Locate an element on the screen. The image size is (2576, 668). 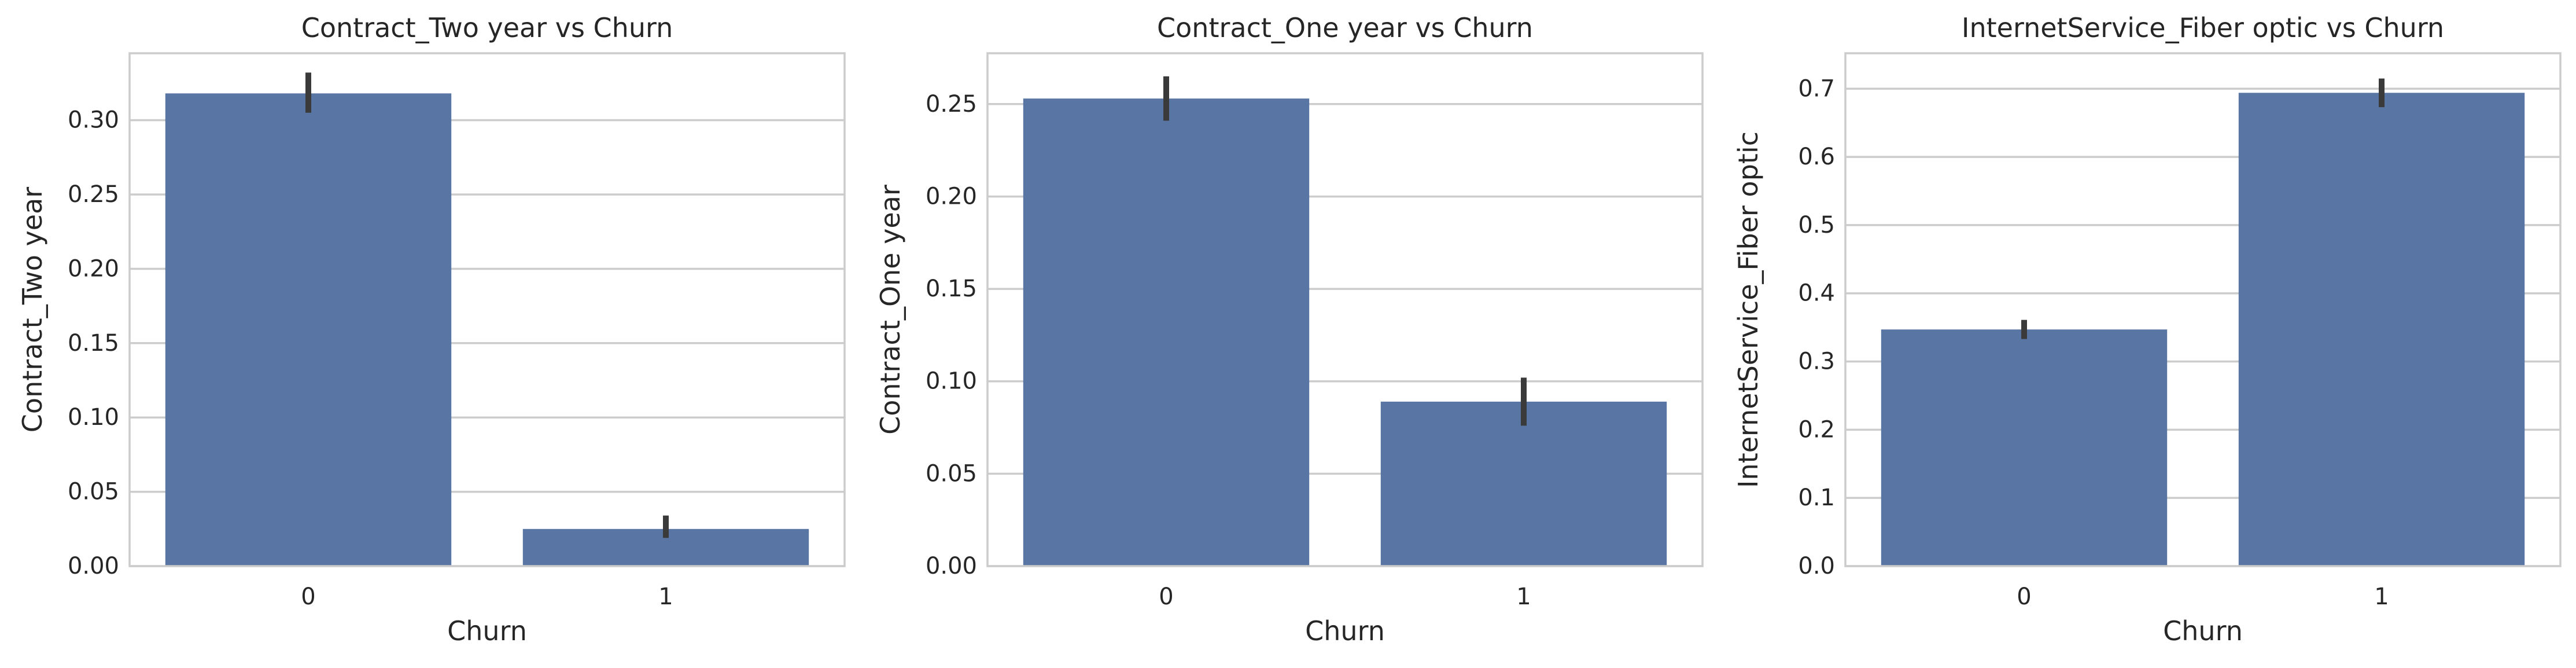
chart-title: Contract_Two year vs Churn is located at coordinates (487, 27).